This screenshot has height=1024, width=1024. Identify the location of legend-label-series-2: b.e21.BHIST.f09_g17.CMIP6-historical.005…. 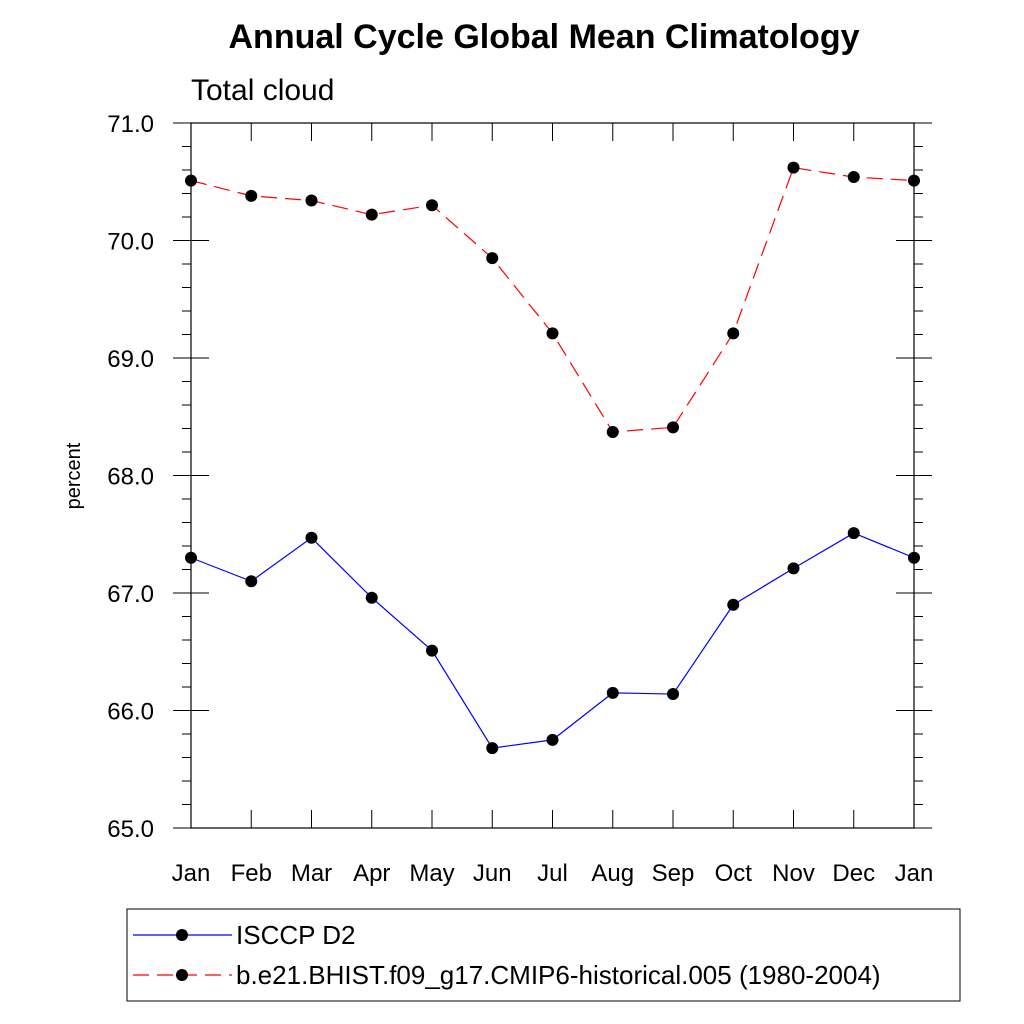
(558, 975).